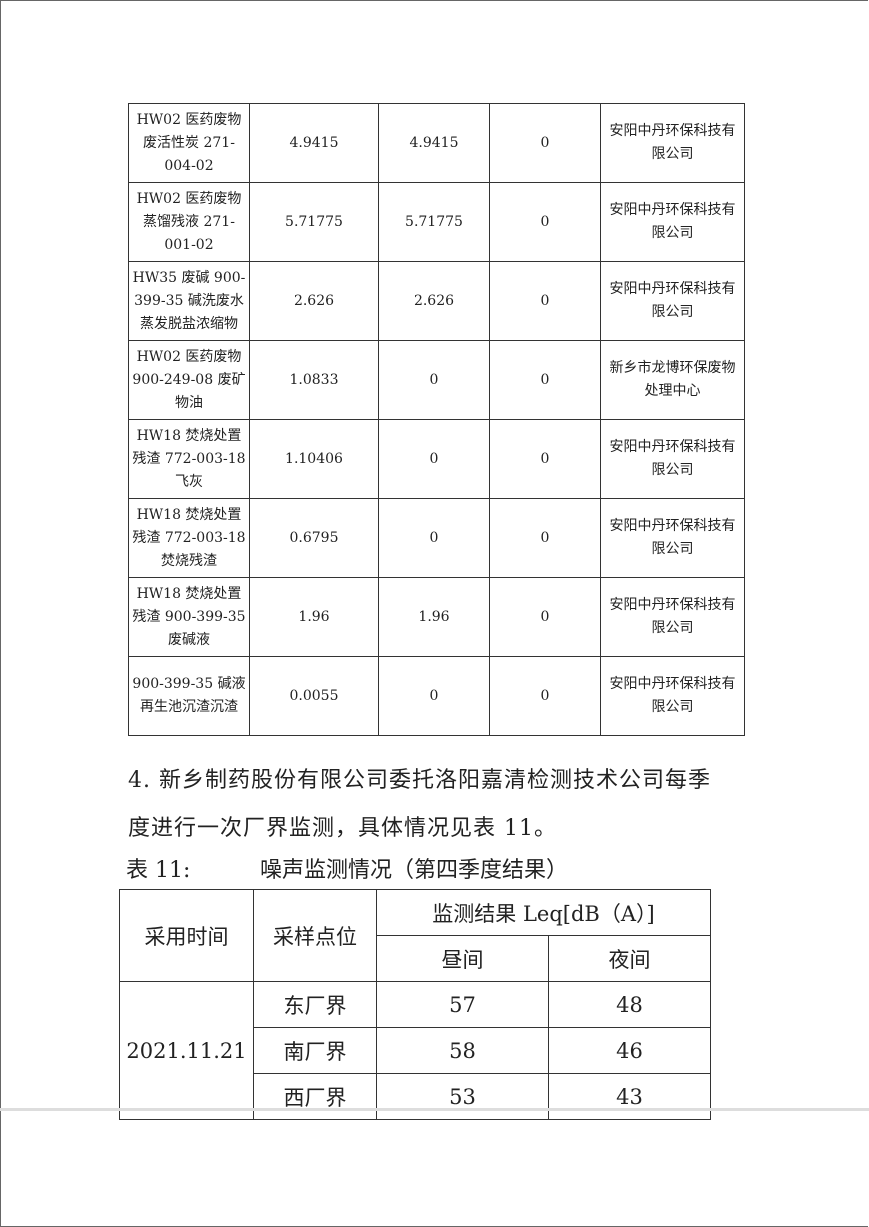  What do you see at coordinates (314, 459) in the screenshot?
I see `col2-cell: 1.10406` at bounding box center [314, 459].